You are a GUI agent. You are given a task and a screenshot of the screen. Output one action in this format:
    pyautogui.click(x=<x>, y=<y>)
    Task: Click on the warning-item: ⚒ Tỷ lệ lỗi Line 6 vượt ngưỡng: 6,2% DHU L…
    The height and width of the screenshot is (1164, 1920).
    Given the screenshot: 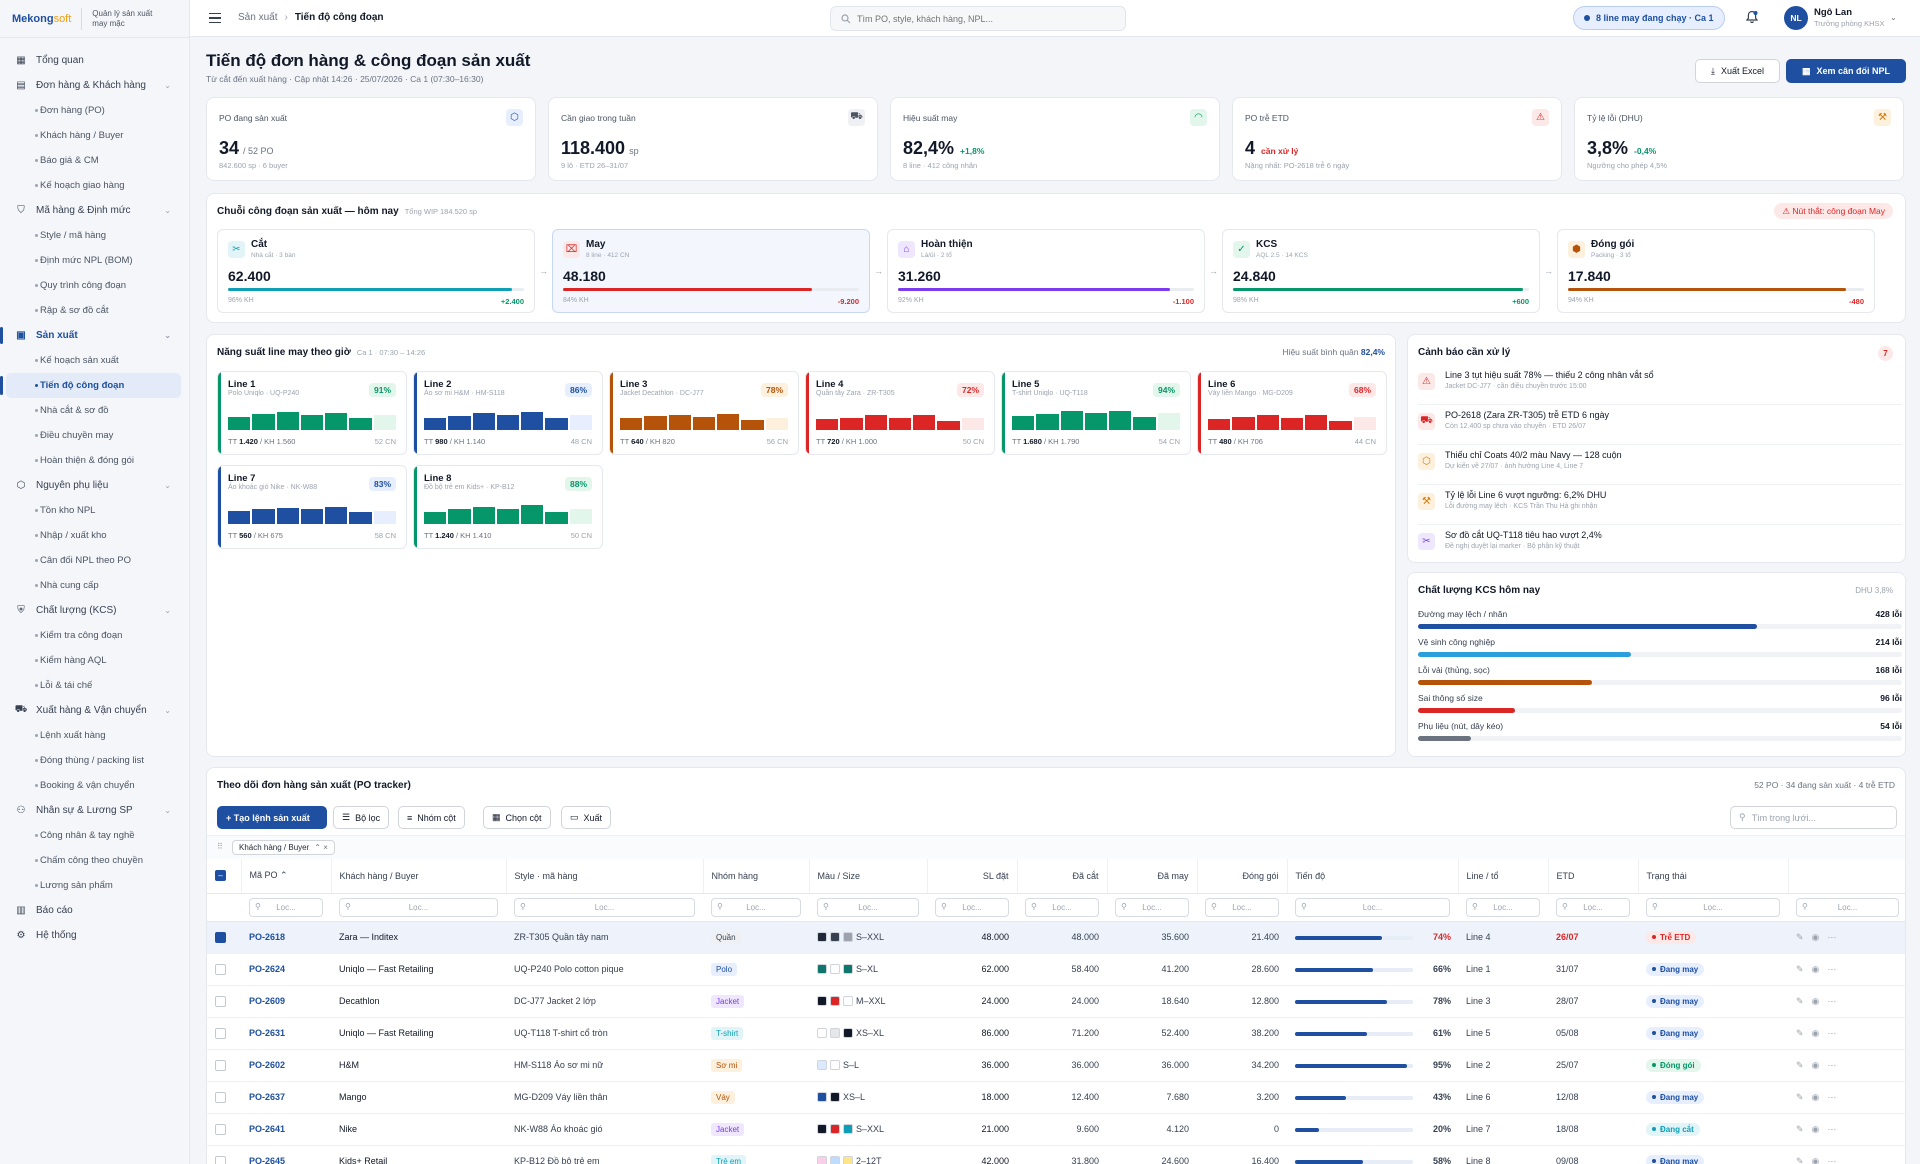 What is the action you would take?
    pyautogui.click(x=1660, y=505)
    